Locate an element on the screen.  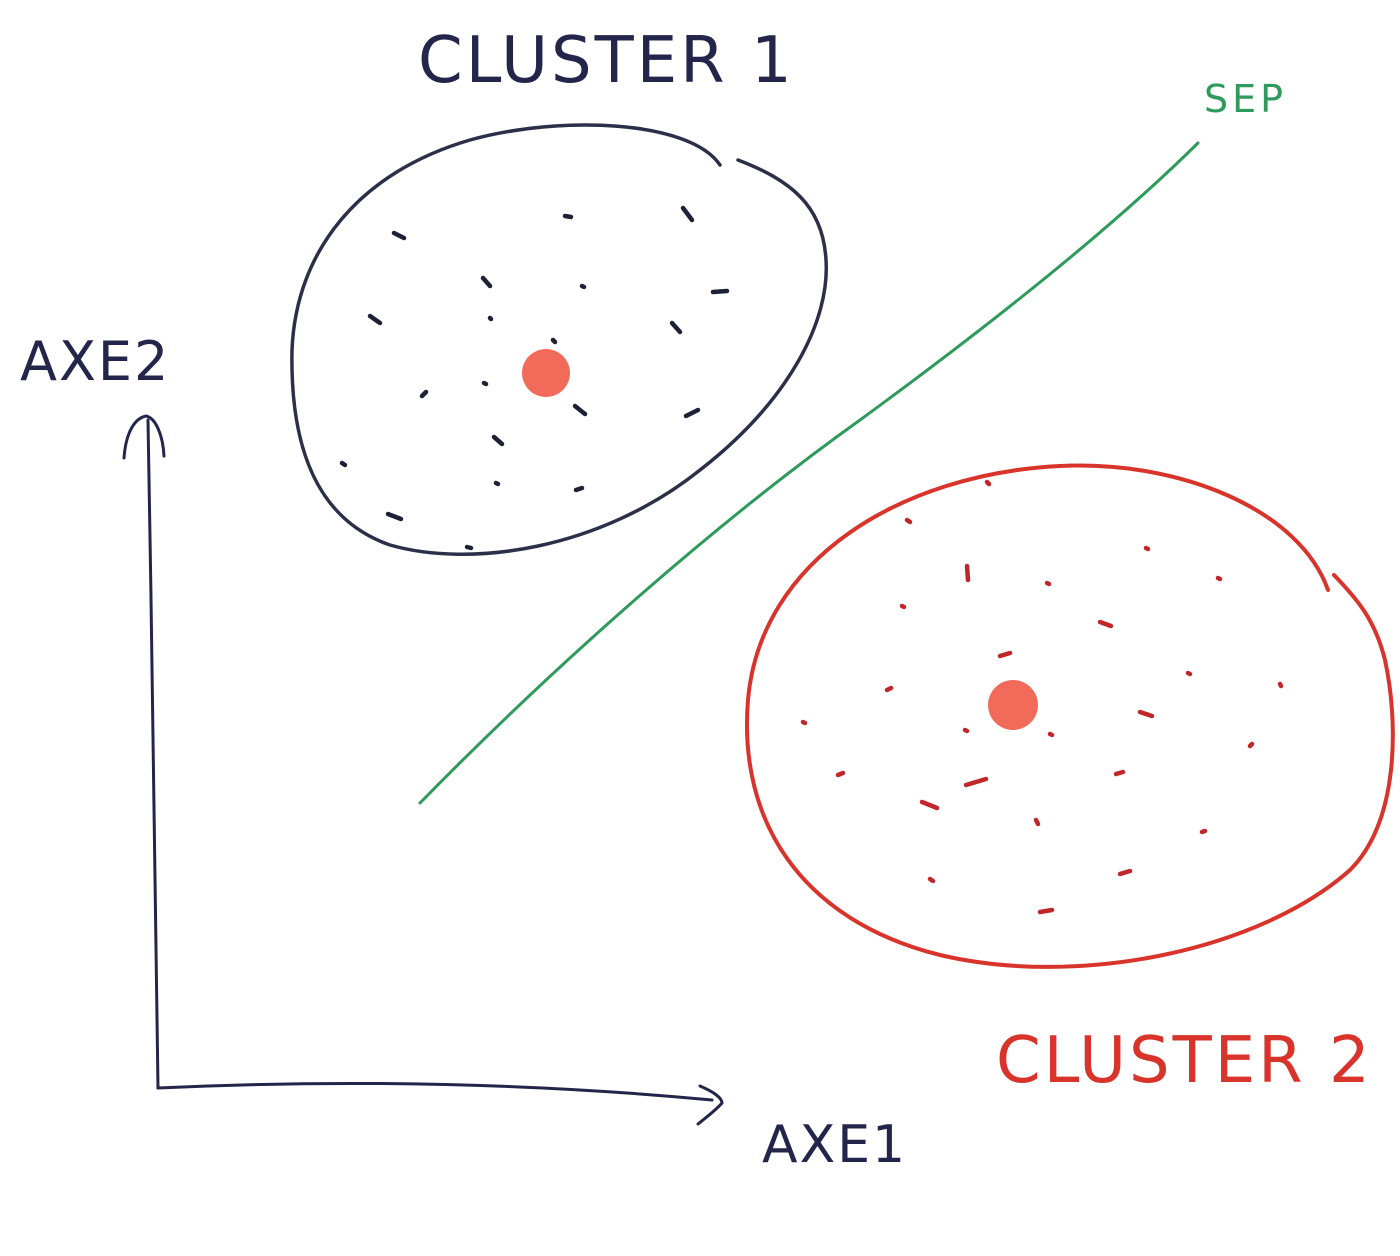
x-axis-arrowhead is located at coordinates (710, 1105).